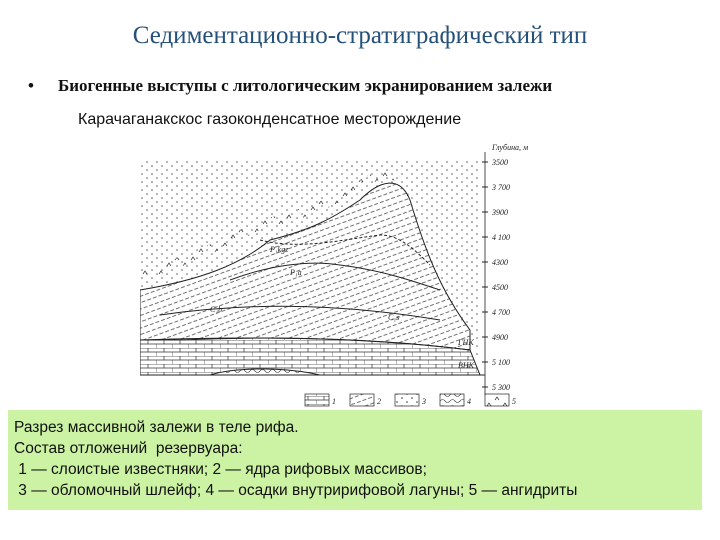  What do you see at coordinates (469, 401) in the screenshot?
I see `legend-number: 4` at bounding box center [469, 401].